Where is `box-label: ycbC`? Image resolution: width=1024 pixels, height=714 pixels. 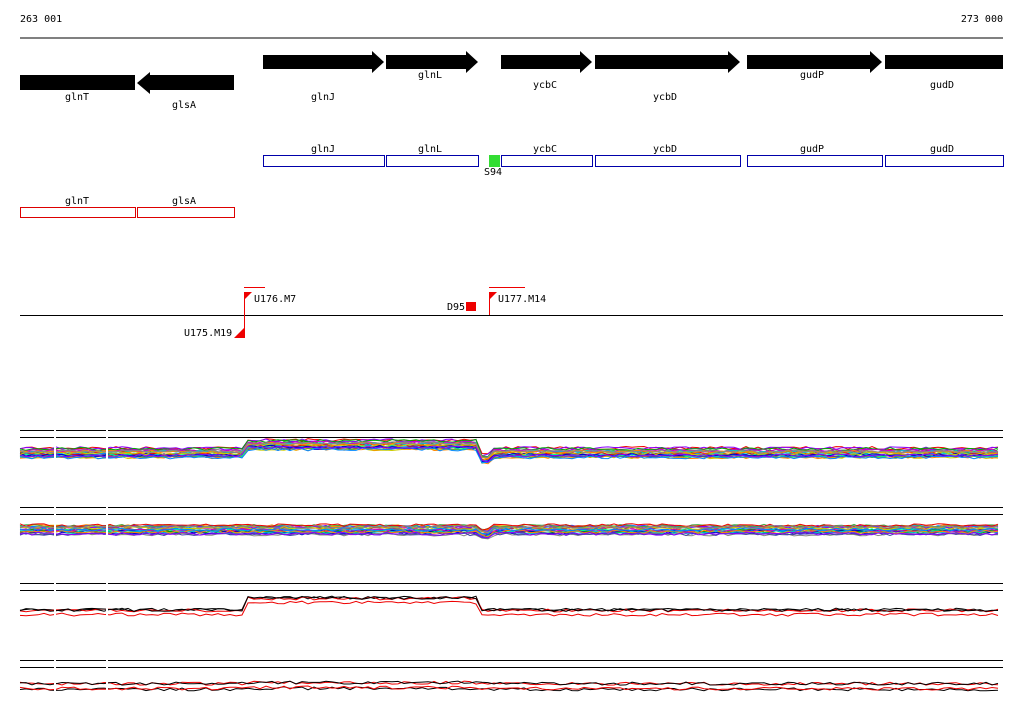
box-label: ycbC is located at coordinates (545, 149).